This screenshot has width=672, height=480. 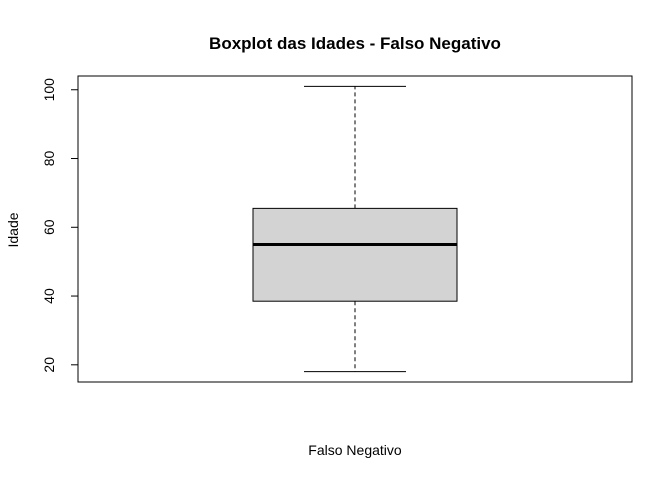 I want to click on y-tick-label-40: 40, so click(x=49, y=296).